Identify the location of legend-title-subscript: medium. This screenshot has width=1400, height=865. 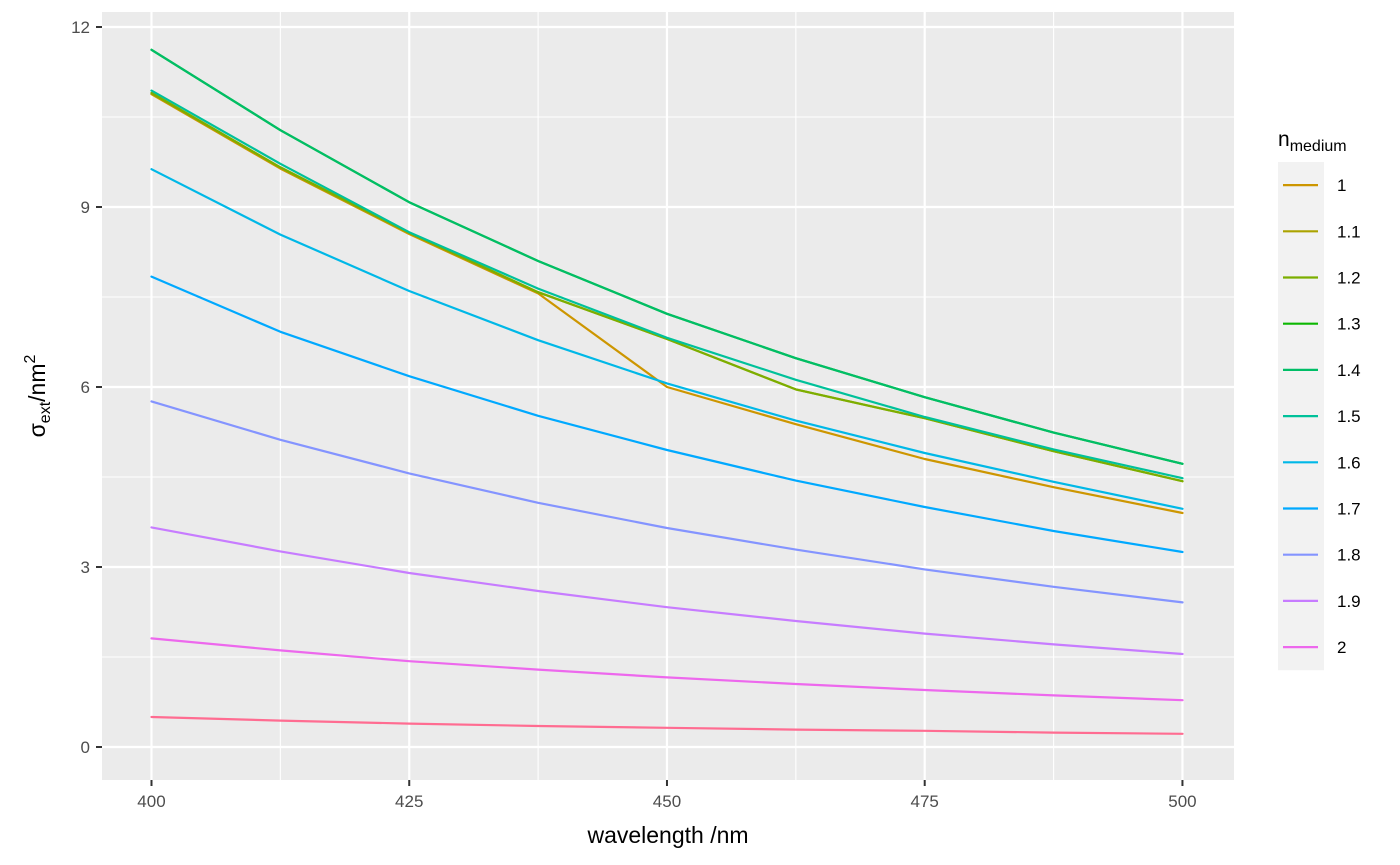
(1318, 146).